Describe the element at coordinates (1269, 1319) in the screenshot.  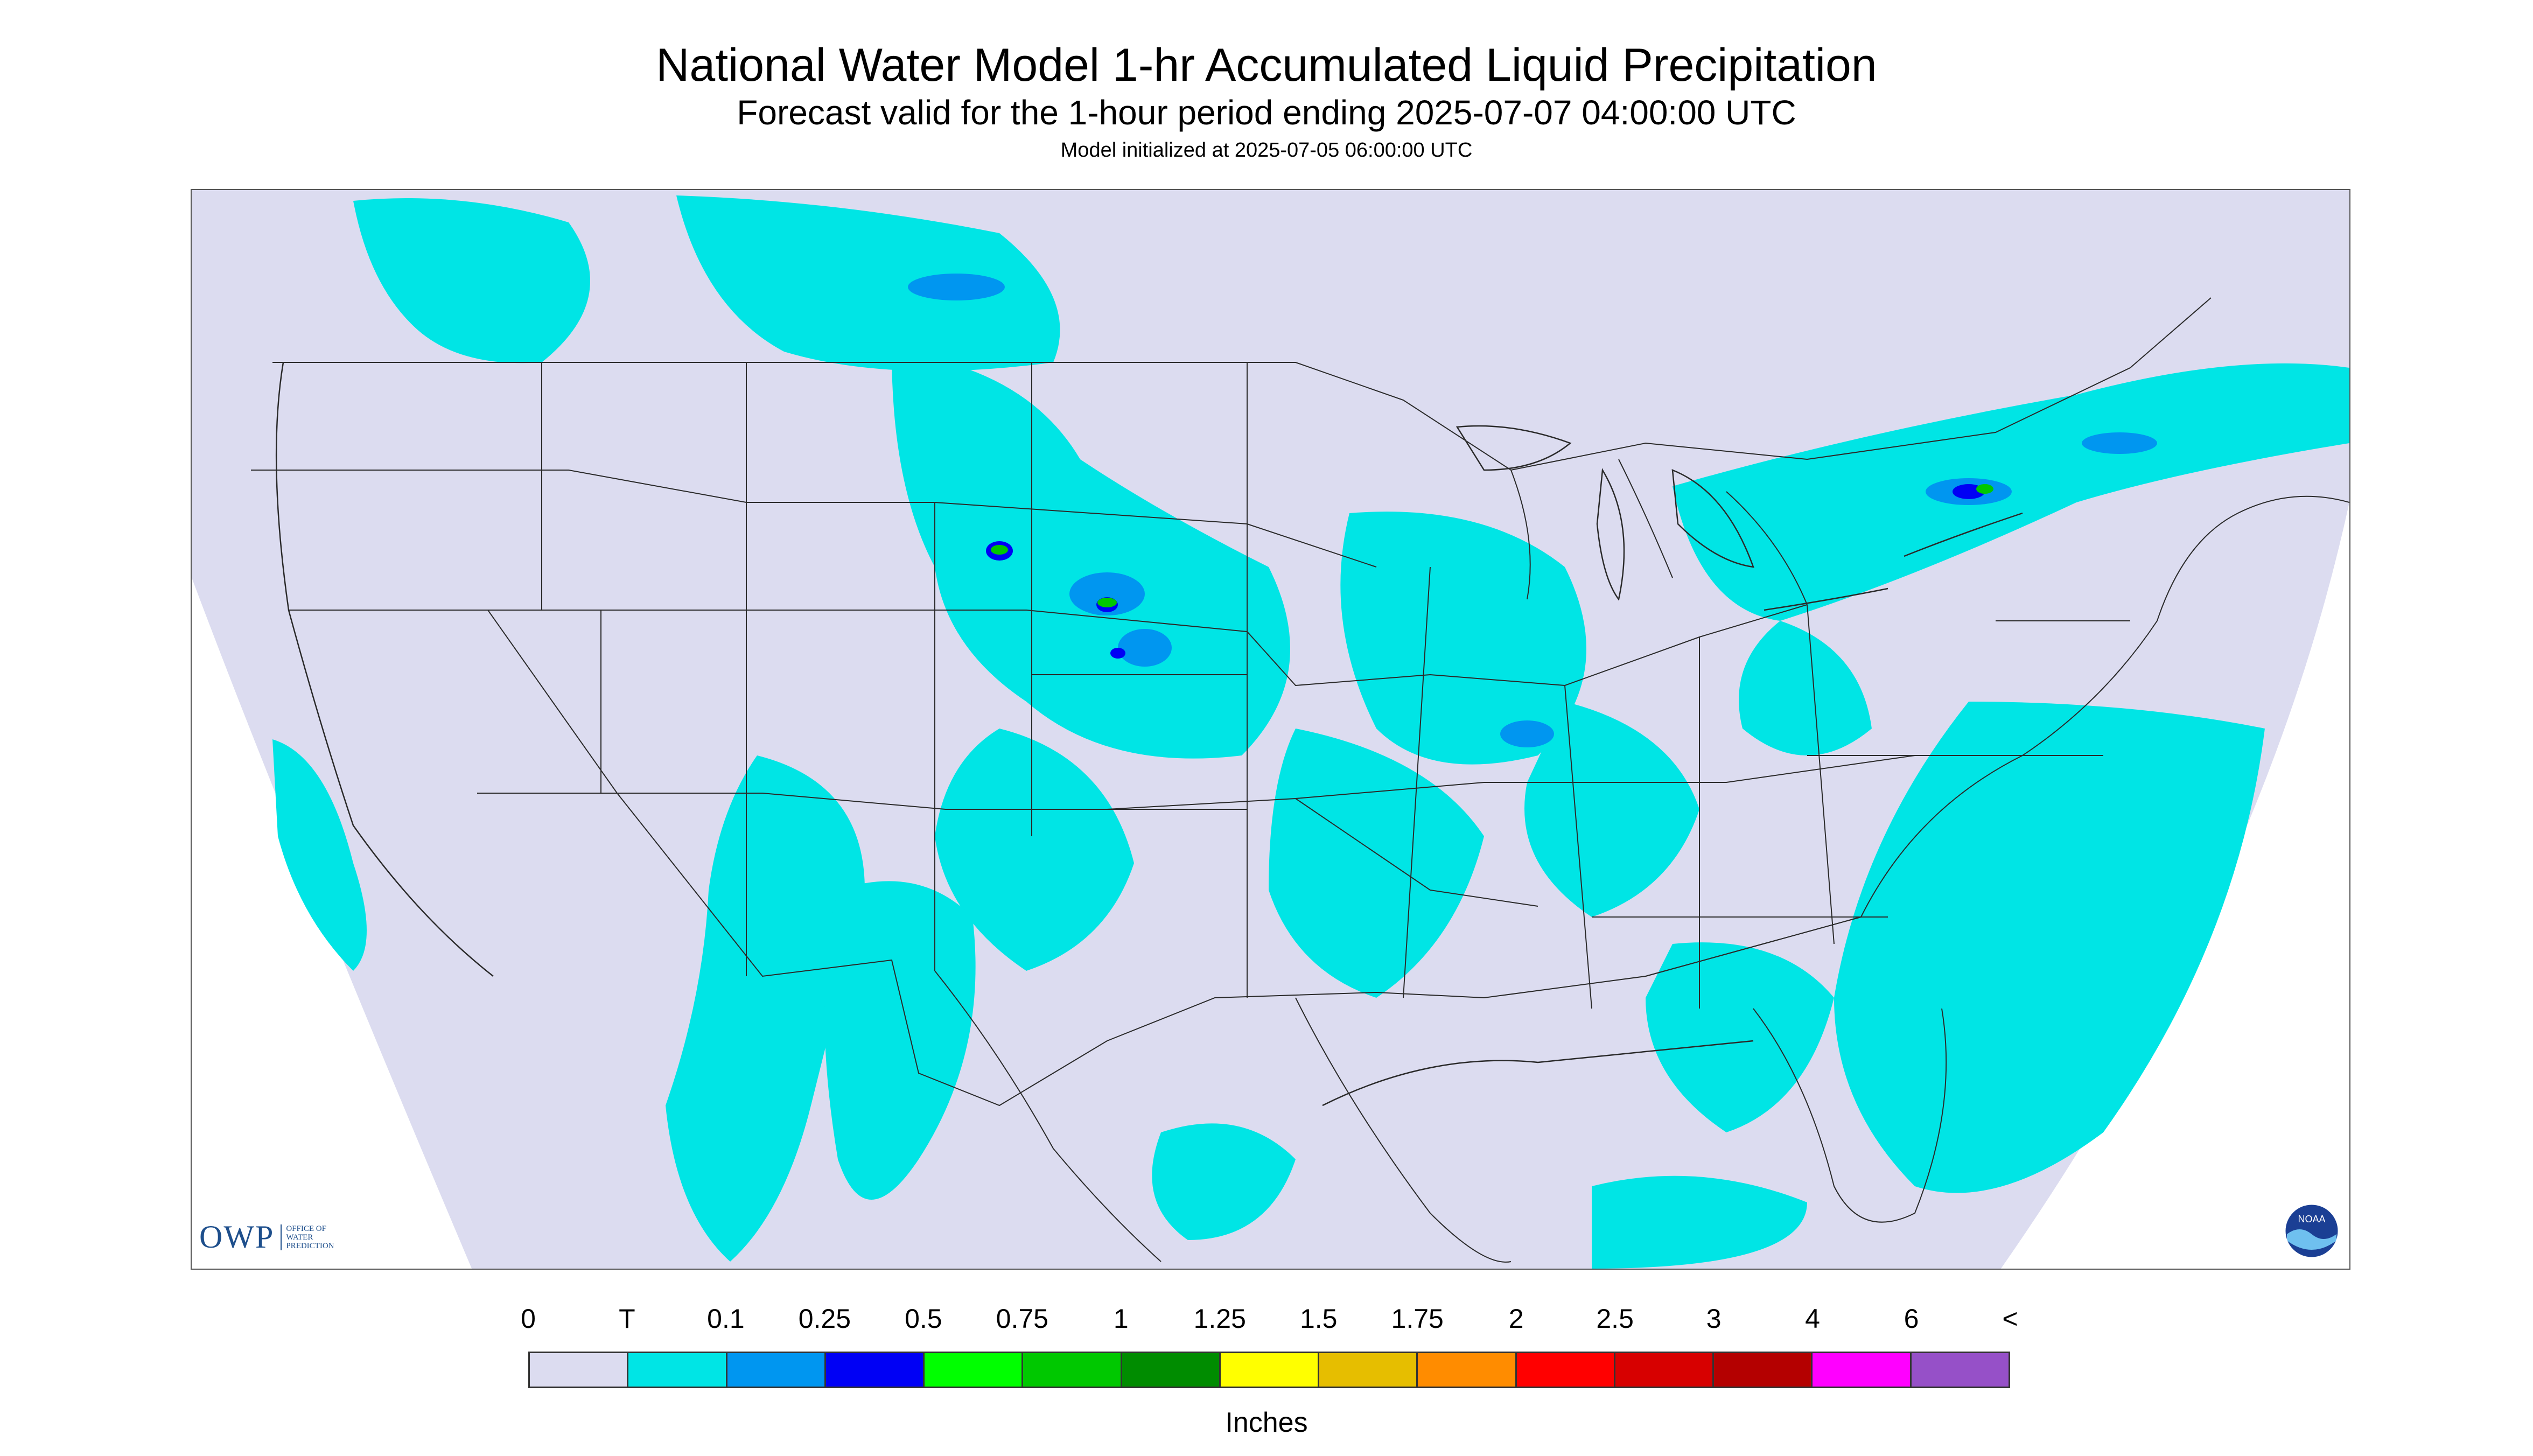
I see `legend-tick-labels: 0 T 0.1 0.25 0.5 0.75 1 1.25 1.5 1.75 2 2.5 3 4 6 <` at that location.